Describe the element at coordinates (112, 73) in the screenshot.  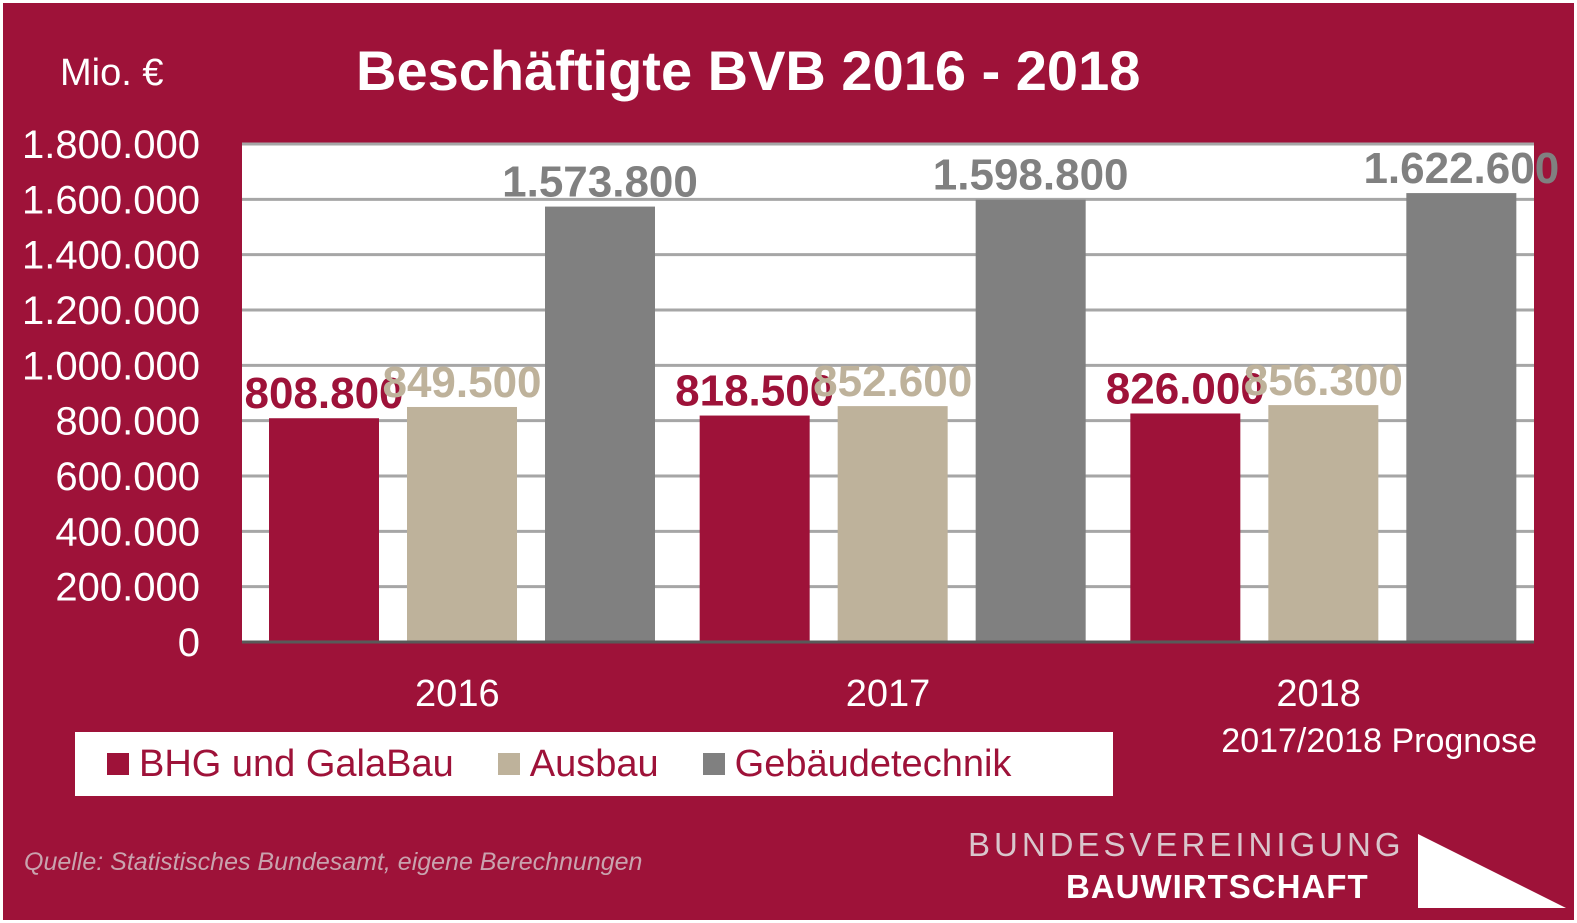
I see `unit-label: Mio. €` at that location.